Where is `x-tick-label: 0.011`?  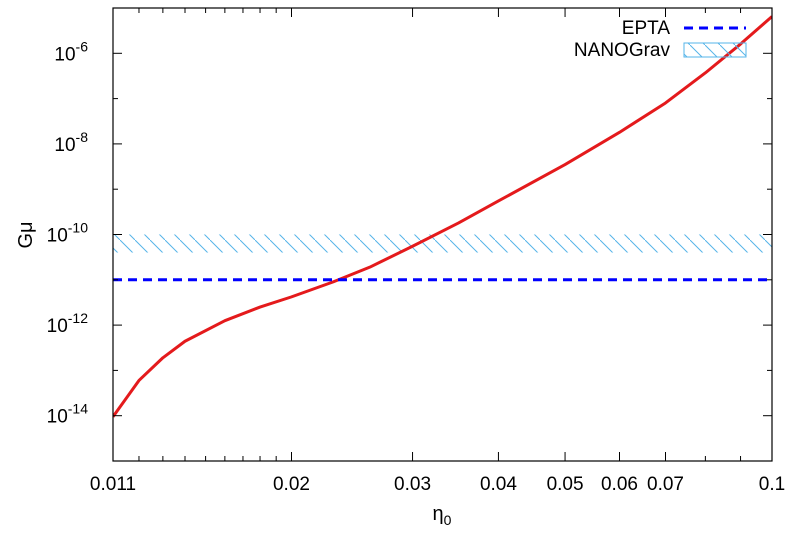
x-tick-label: 0.011 is located at coordinates (113, 484).